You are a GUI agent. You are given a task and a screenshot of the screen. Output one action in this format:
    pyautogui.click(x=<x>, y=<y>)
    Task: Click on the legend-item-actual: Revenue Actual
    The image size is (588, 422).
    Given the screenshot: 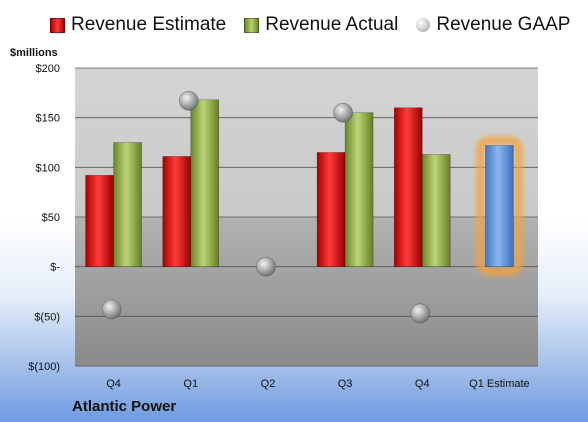 What is the action you would take?
    pyautogui.click(x=321, y=25)
    